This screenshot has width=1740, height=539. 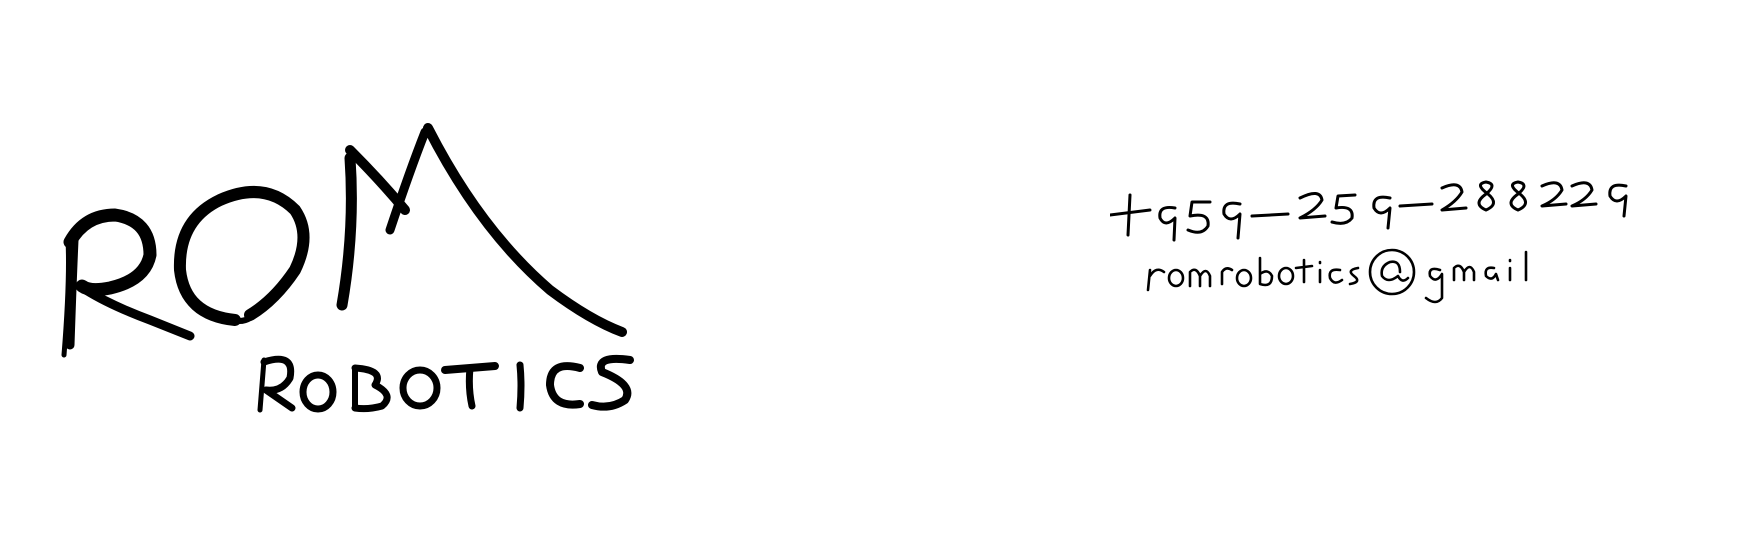 I want to click on handwritten-email, so click(x=1337, y=276).